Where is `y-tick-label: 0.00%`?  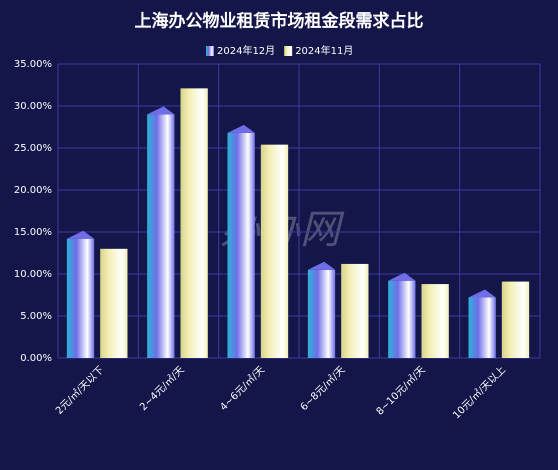 y-tick-label: 0.00% is located at coordinates (36, 358).